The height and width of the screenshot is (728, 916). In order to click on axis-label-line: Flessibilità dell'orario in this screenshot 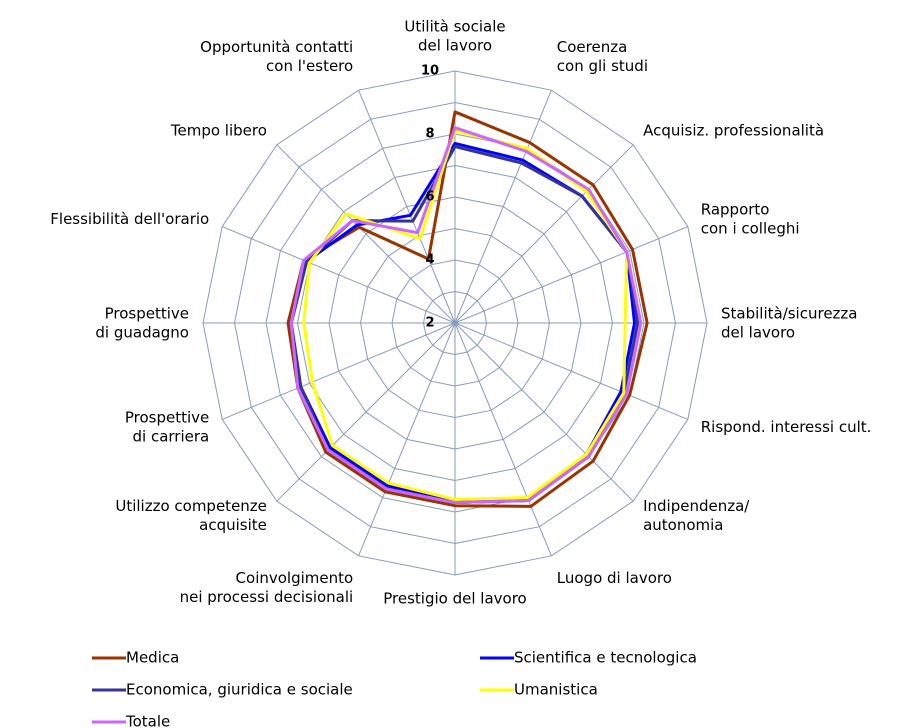, I will do `click(129, 219)`.